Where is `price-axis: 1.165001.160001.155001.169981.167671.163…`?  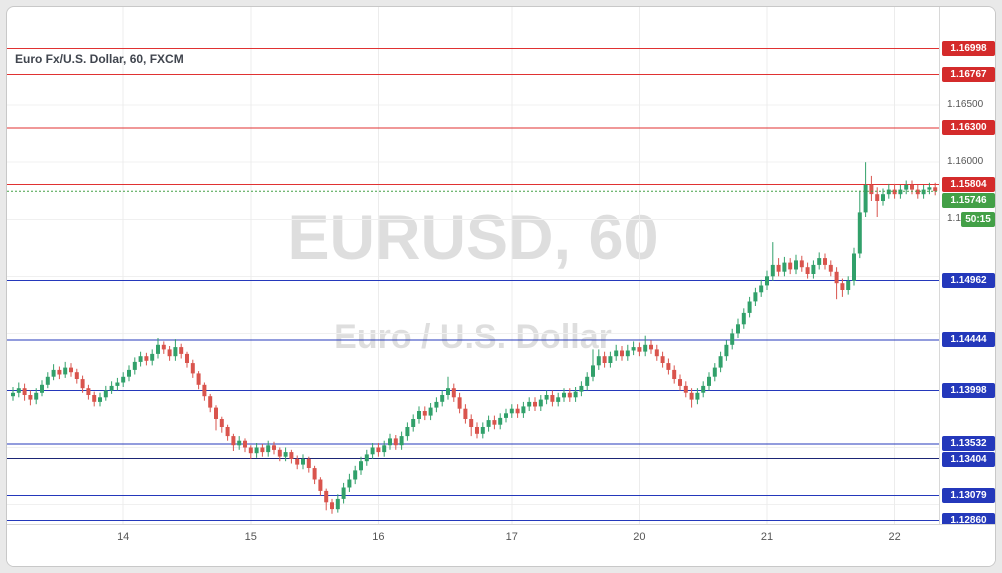 price-axis: 1.165001.160001.155001.169981.167671.163… is located at coordinates (967, 265).